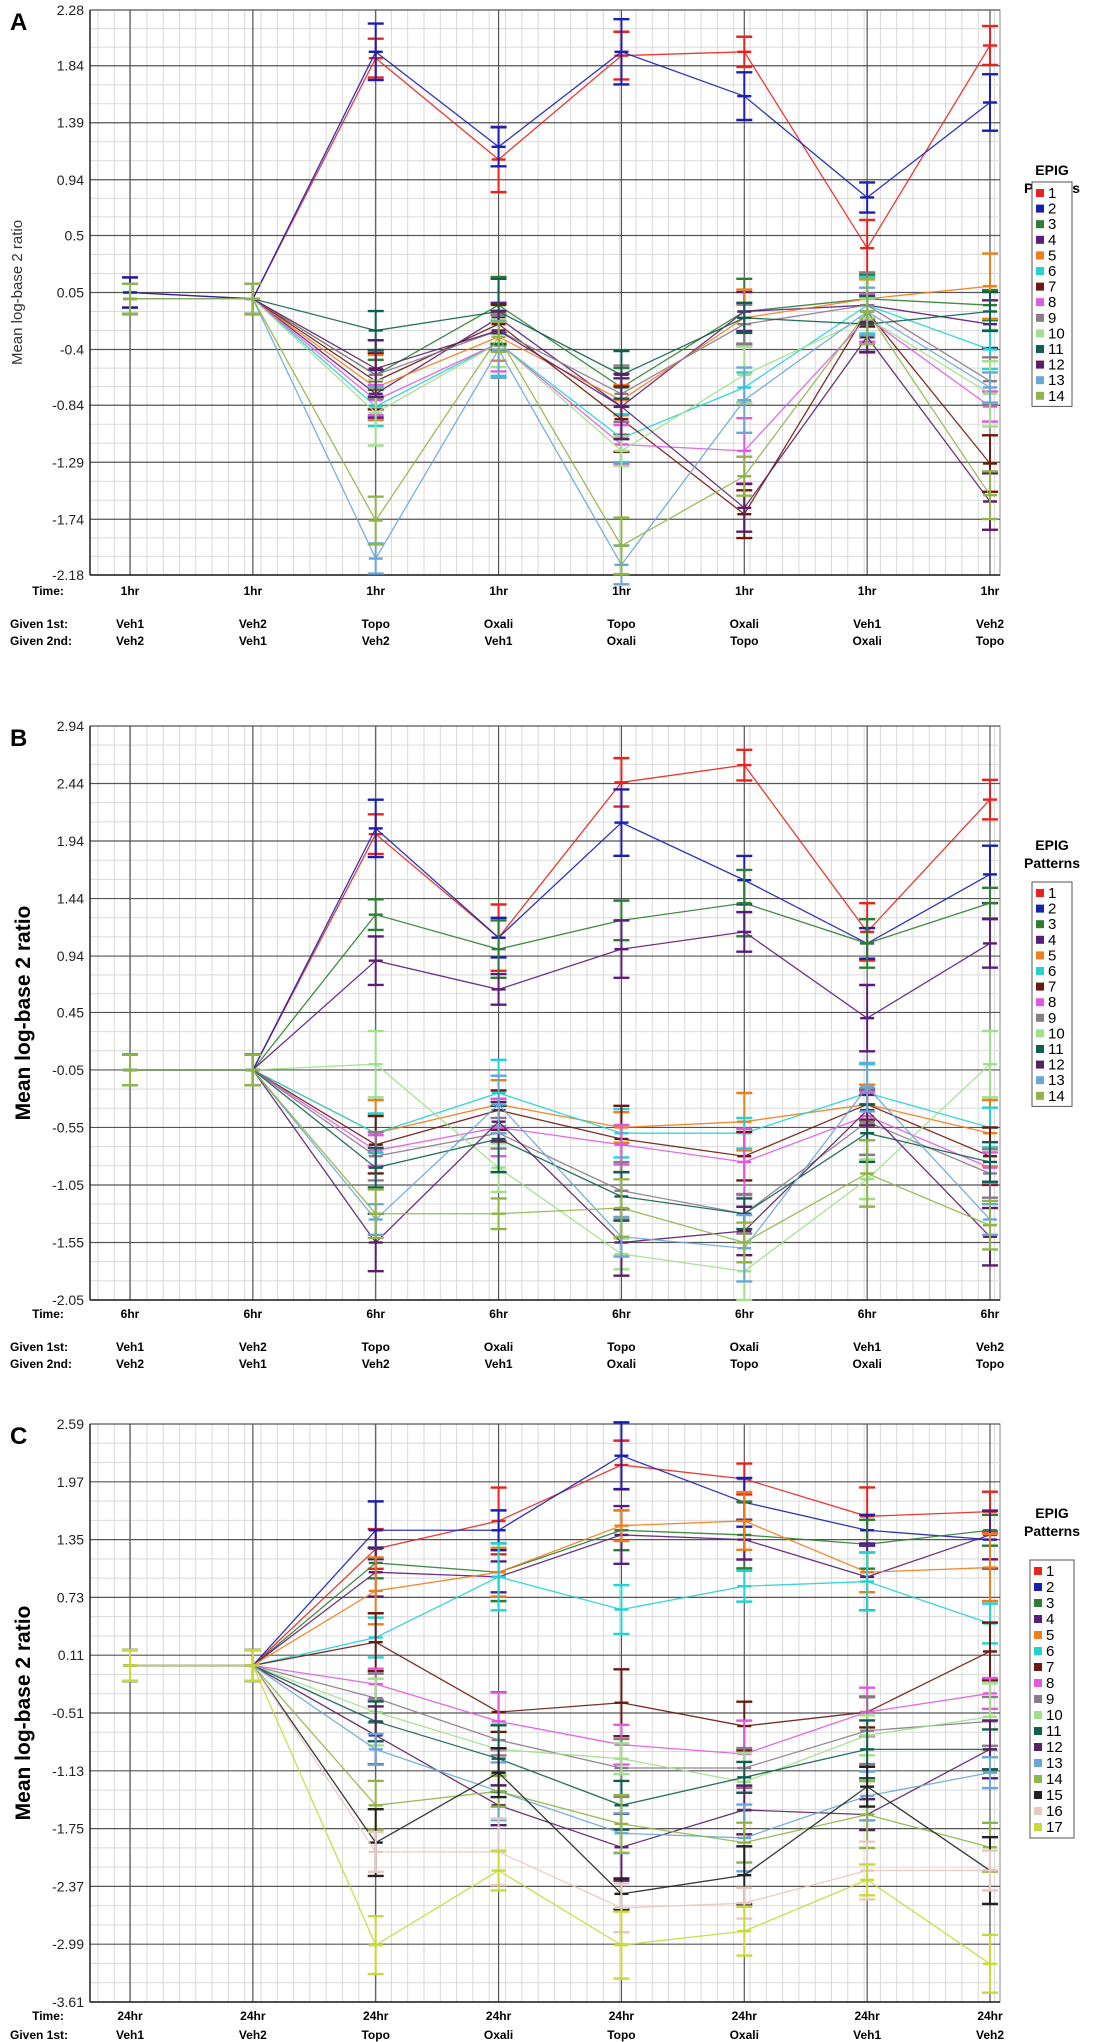  Describe the element at coordinates (990, 641) in the screenshot. I see `given-second-value: Topo` at that location.